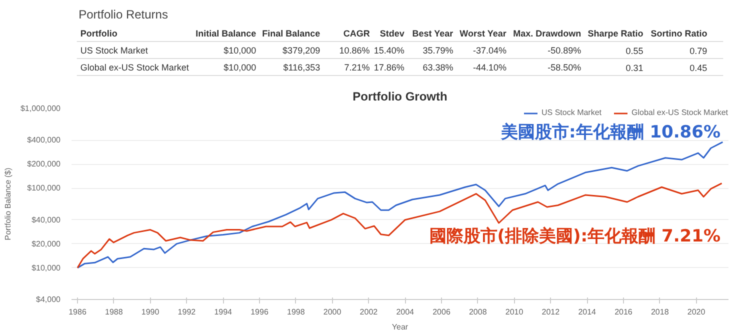 The height and width of the screenshot is (334, 740). I want to click on text: Stdev, so click(392, 33).